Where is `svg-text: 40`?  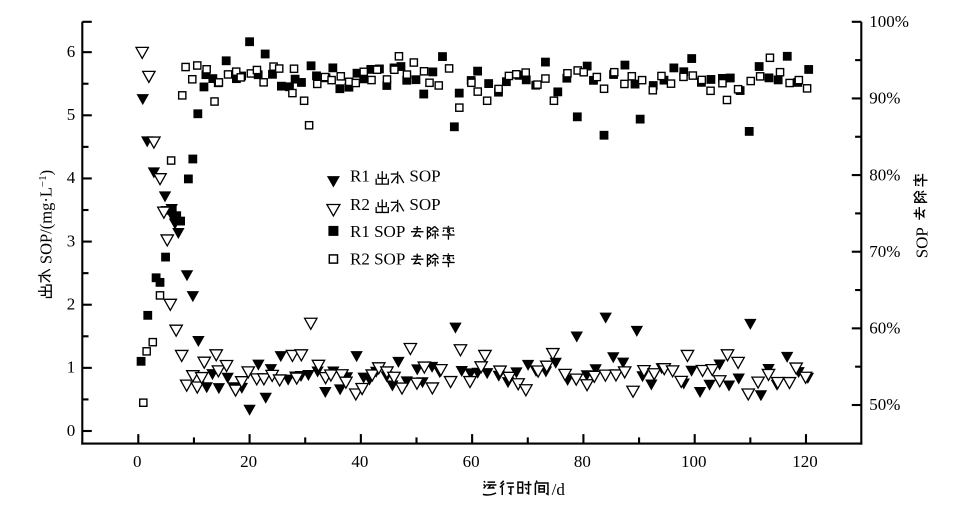
svg-text: 40 is located at coordinates (359, 461).